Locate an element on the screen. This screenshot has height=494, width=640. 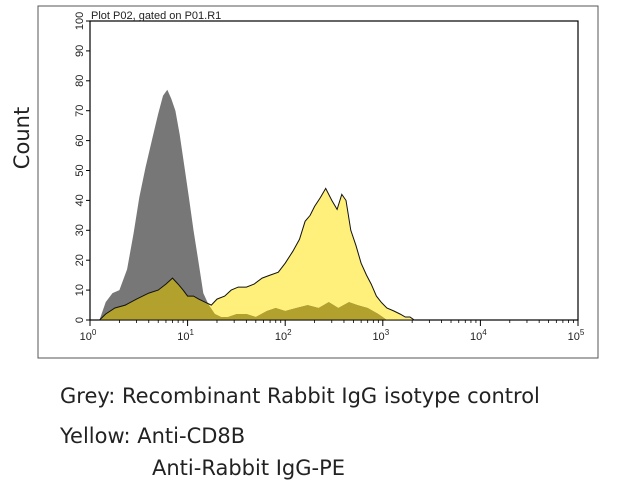
y-tick-label: 80 is located at coordinates (80, 81).